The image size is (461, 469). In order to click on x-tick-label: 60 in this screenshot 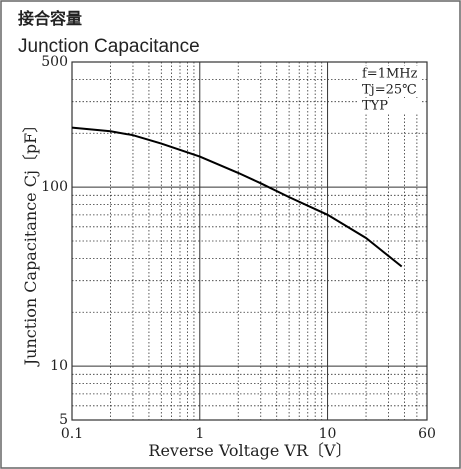, I will do `click(427, 434)`.